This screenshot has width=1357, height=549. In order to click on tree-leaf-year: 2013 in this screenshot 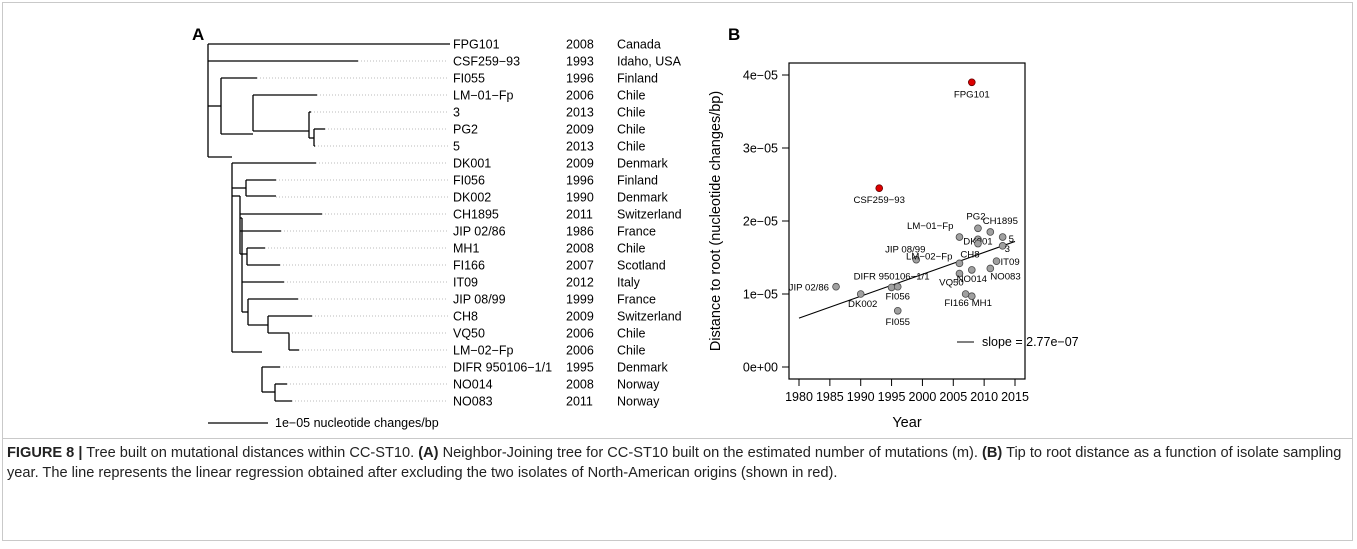, I will do `click(580, 147)`.